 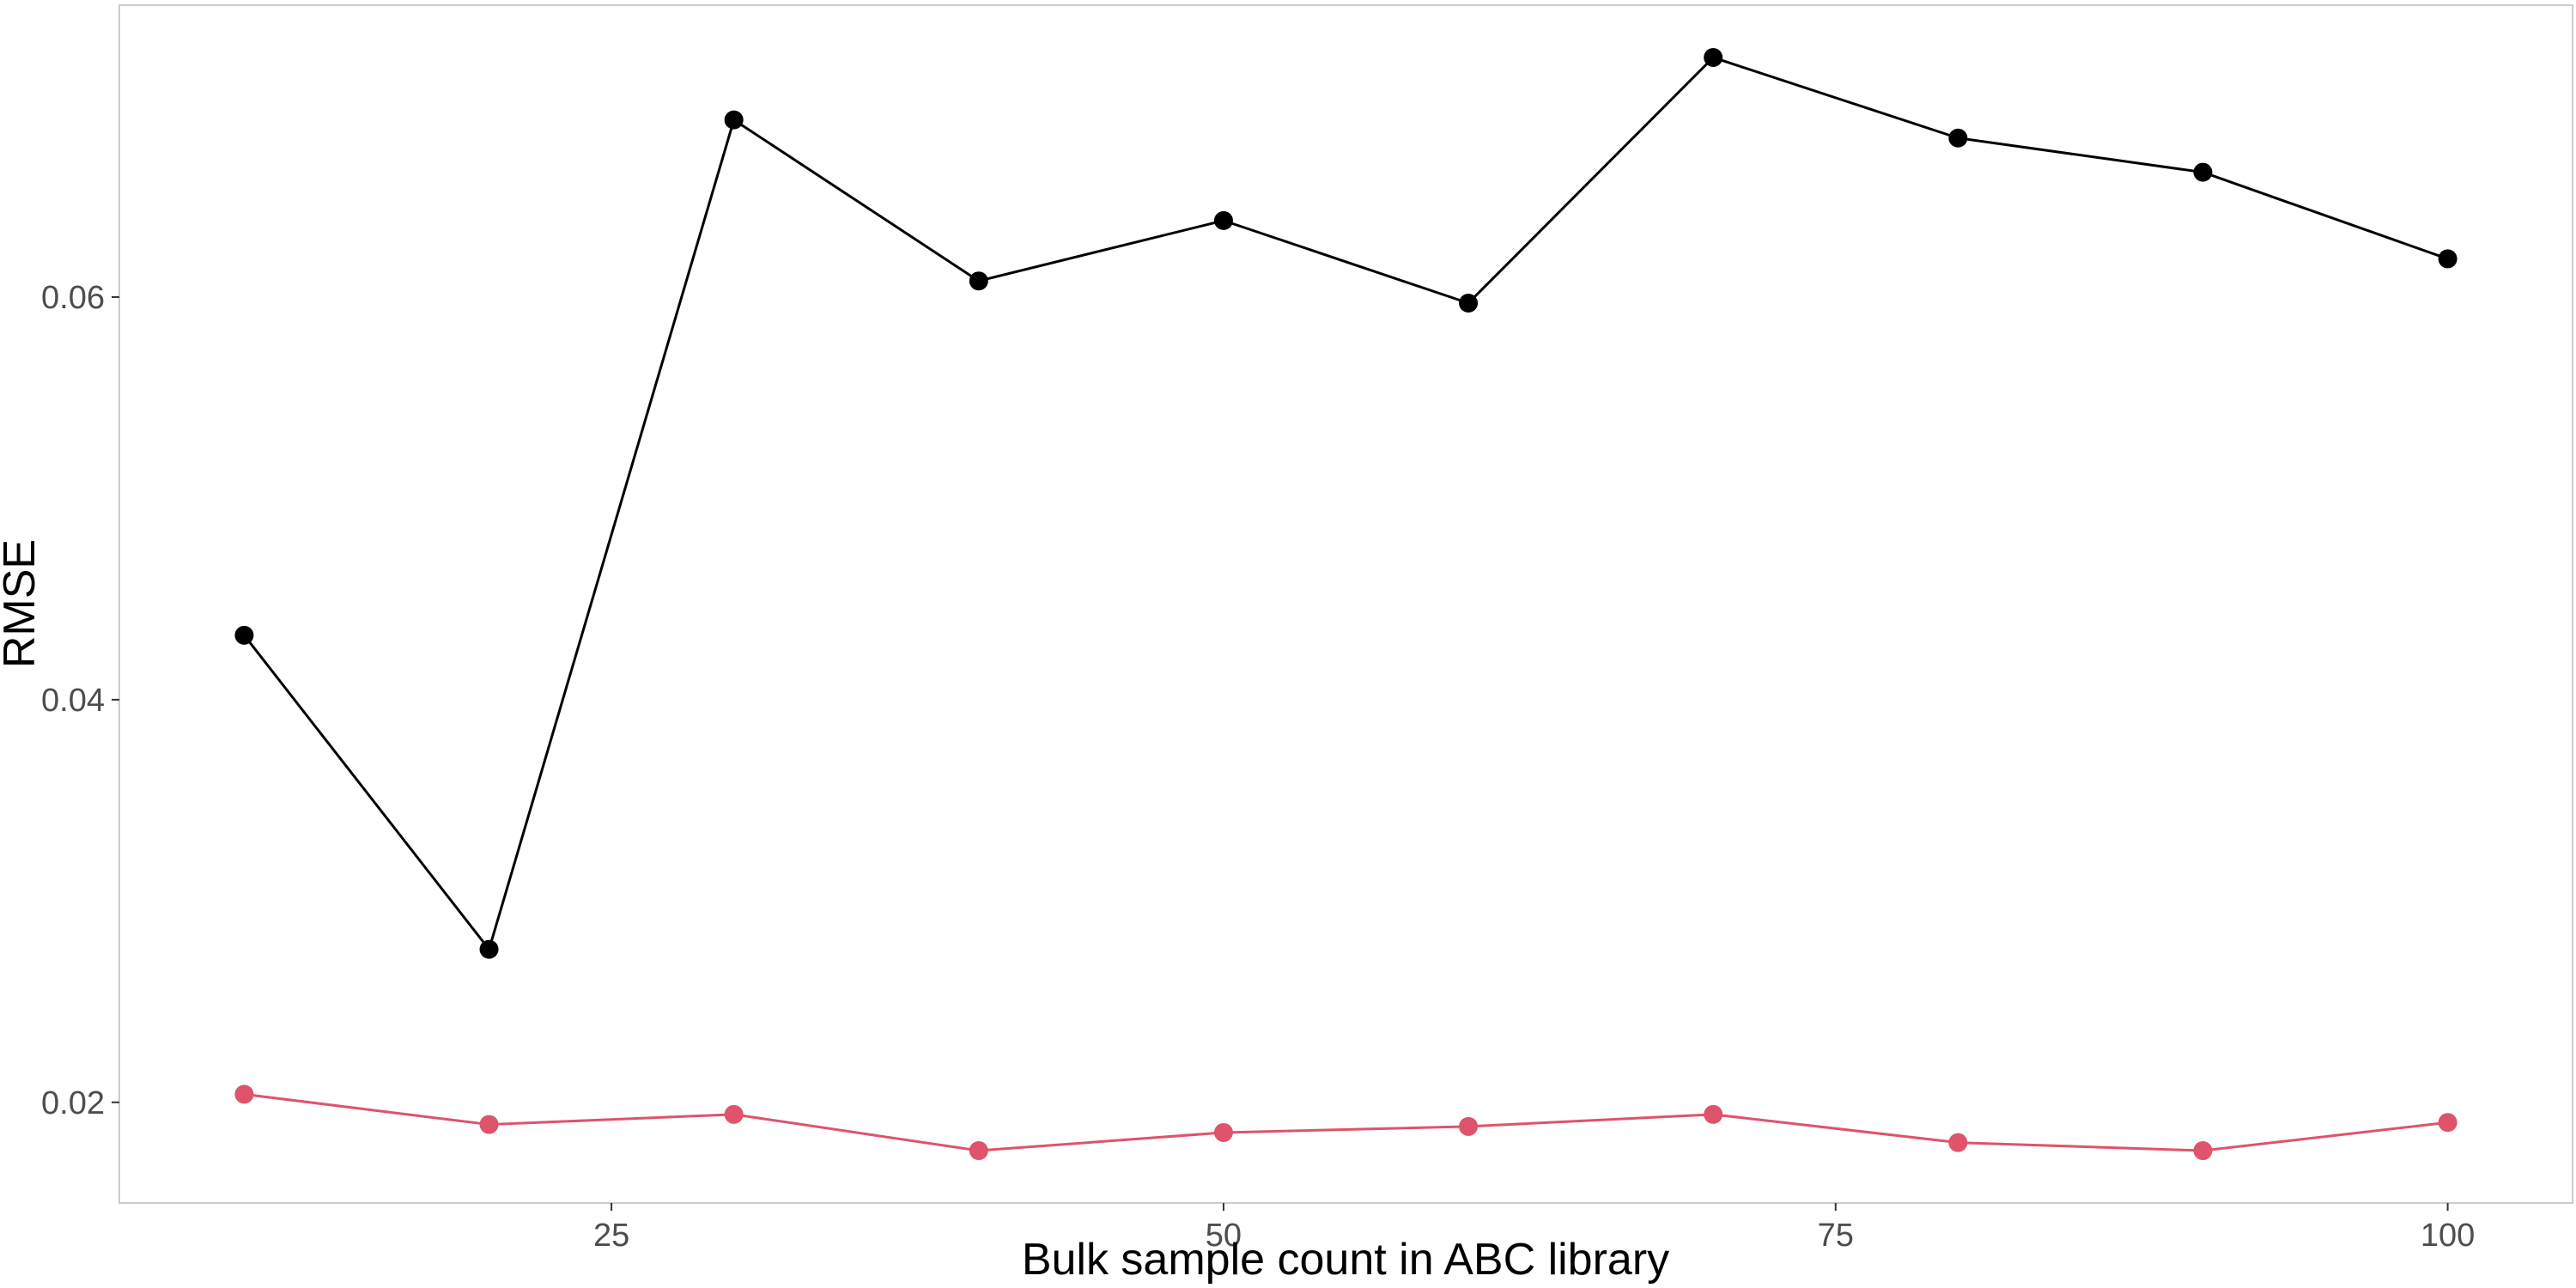 I want to click on x-axis-title: Bulk sample count in ABC library, so click(x=1345, y=1260).